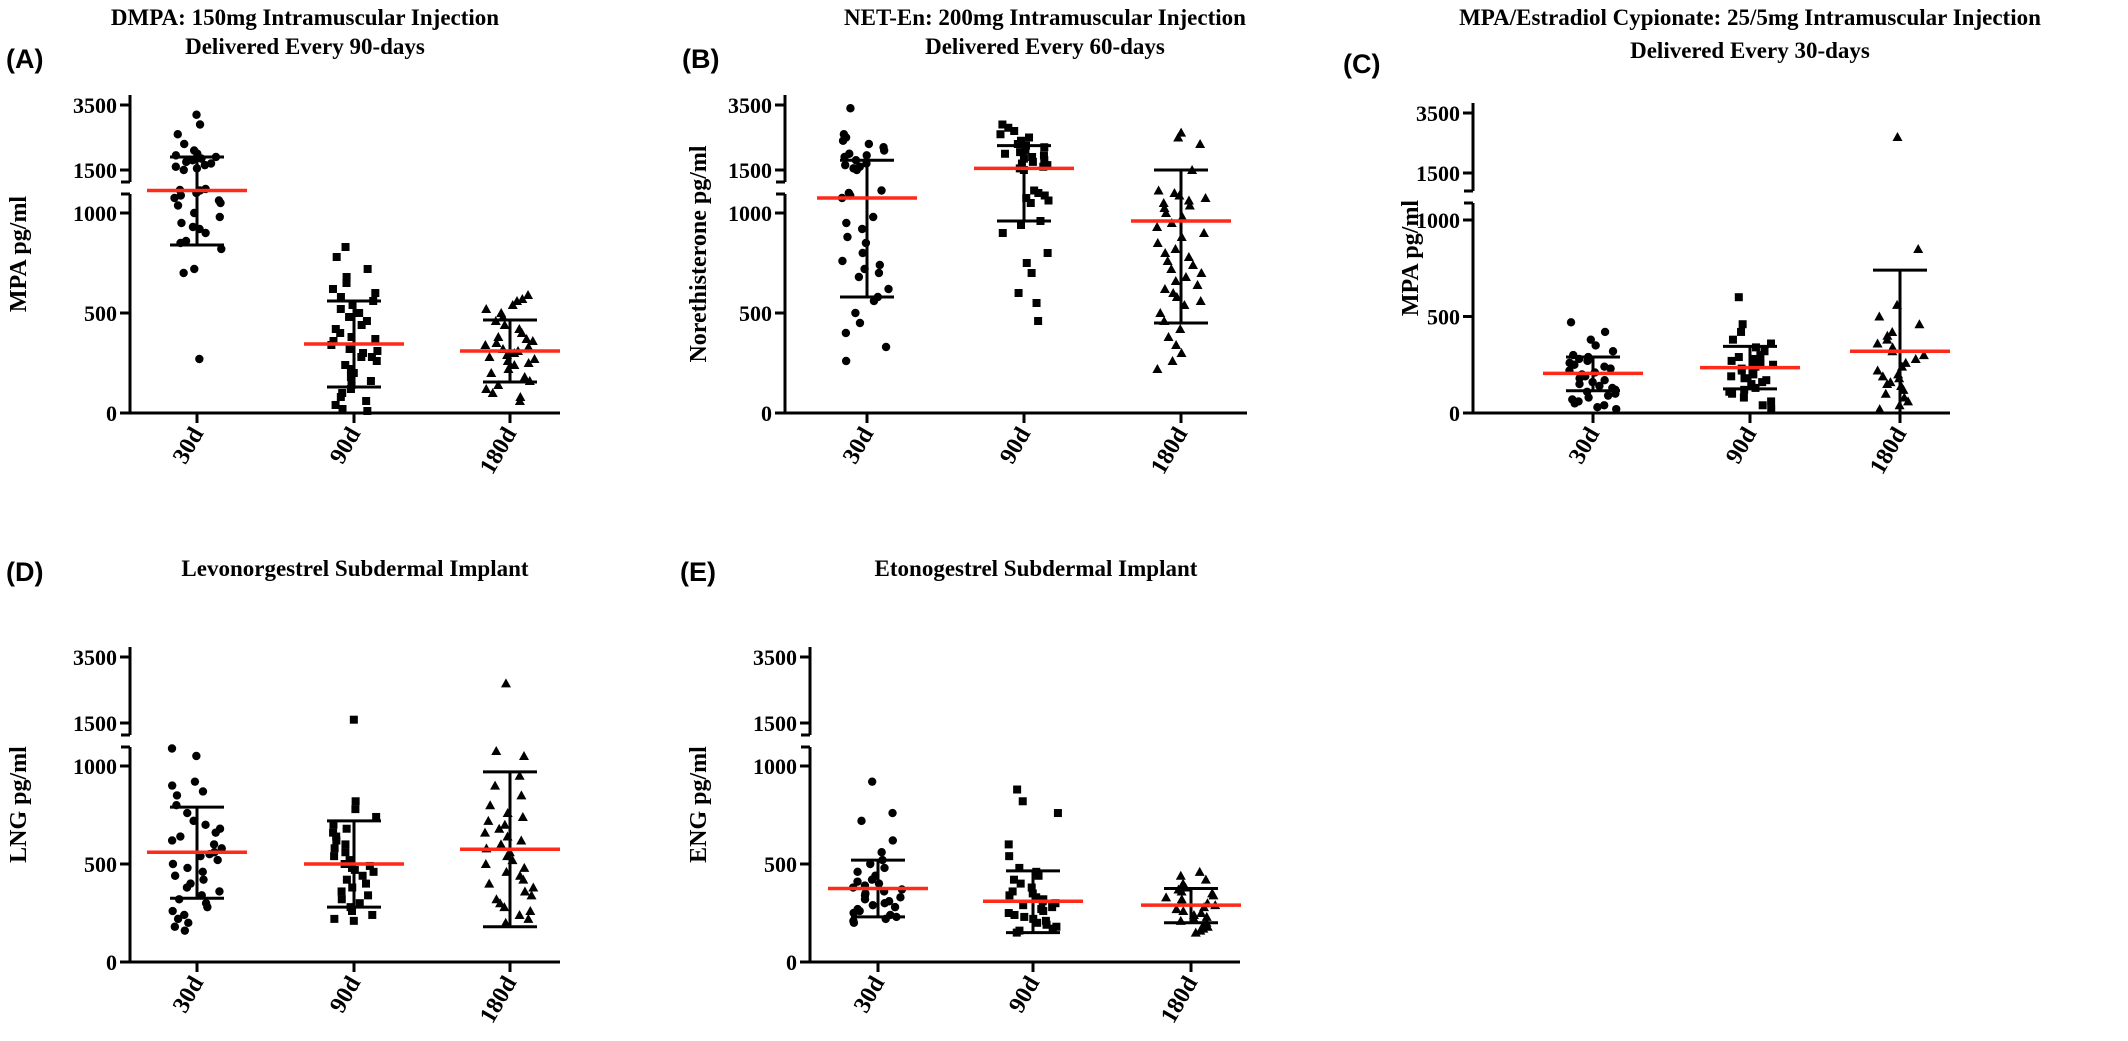  Describe the element at coordinates (1033, 861) in the screenshot. I see `data-group-90d` at that location.